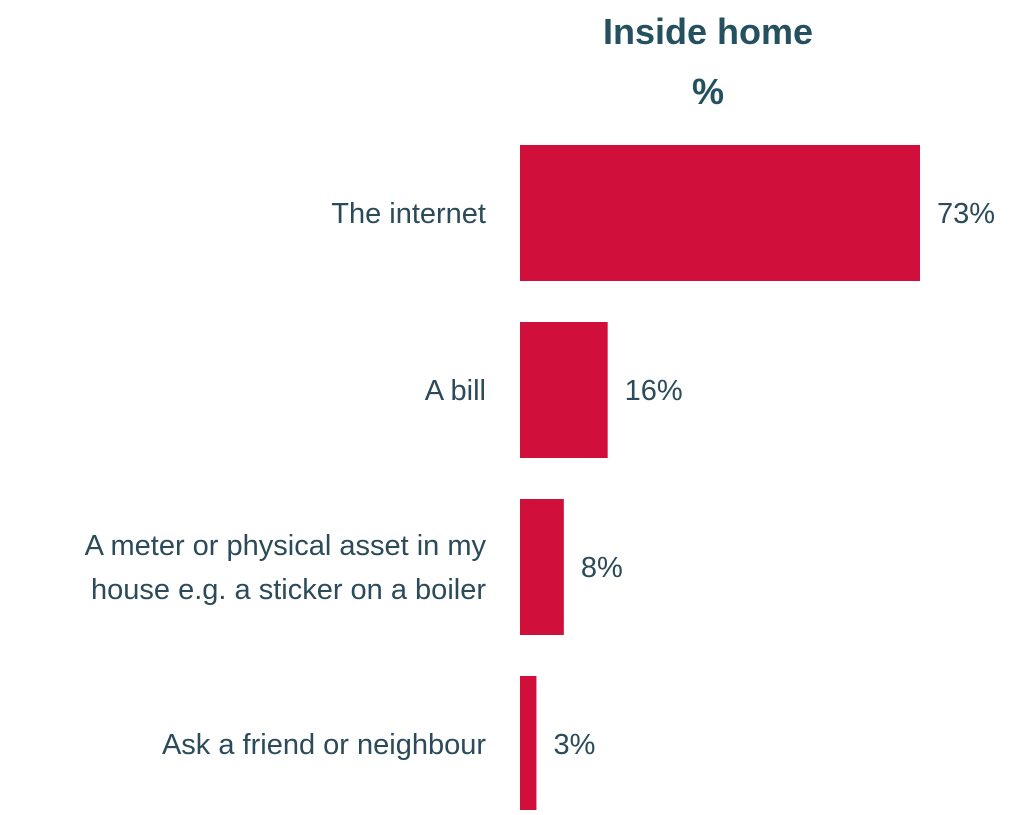 This screenshot has width=1013, height=815. Describe the element at coordinates (574, 745) in the screenshot. I see `value-label-3: 3%` at that location.